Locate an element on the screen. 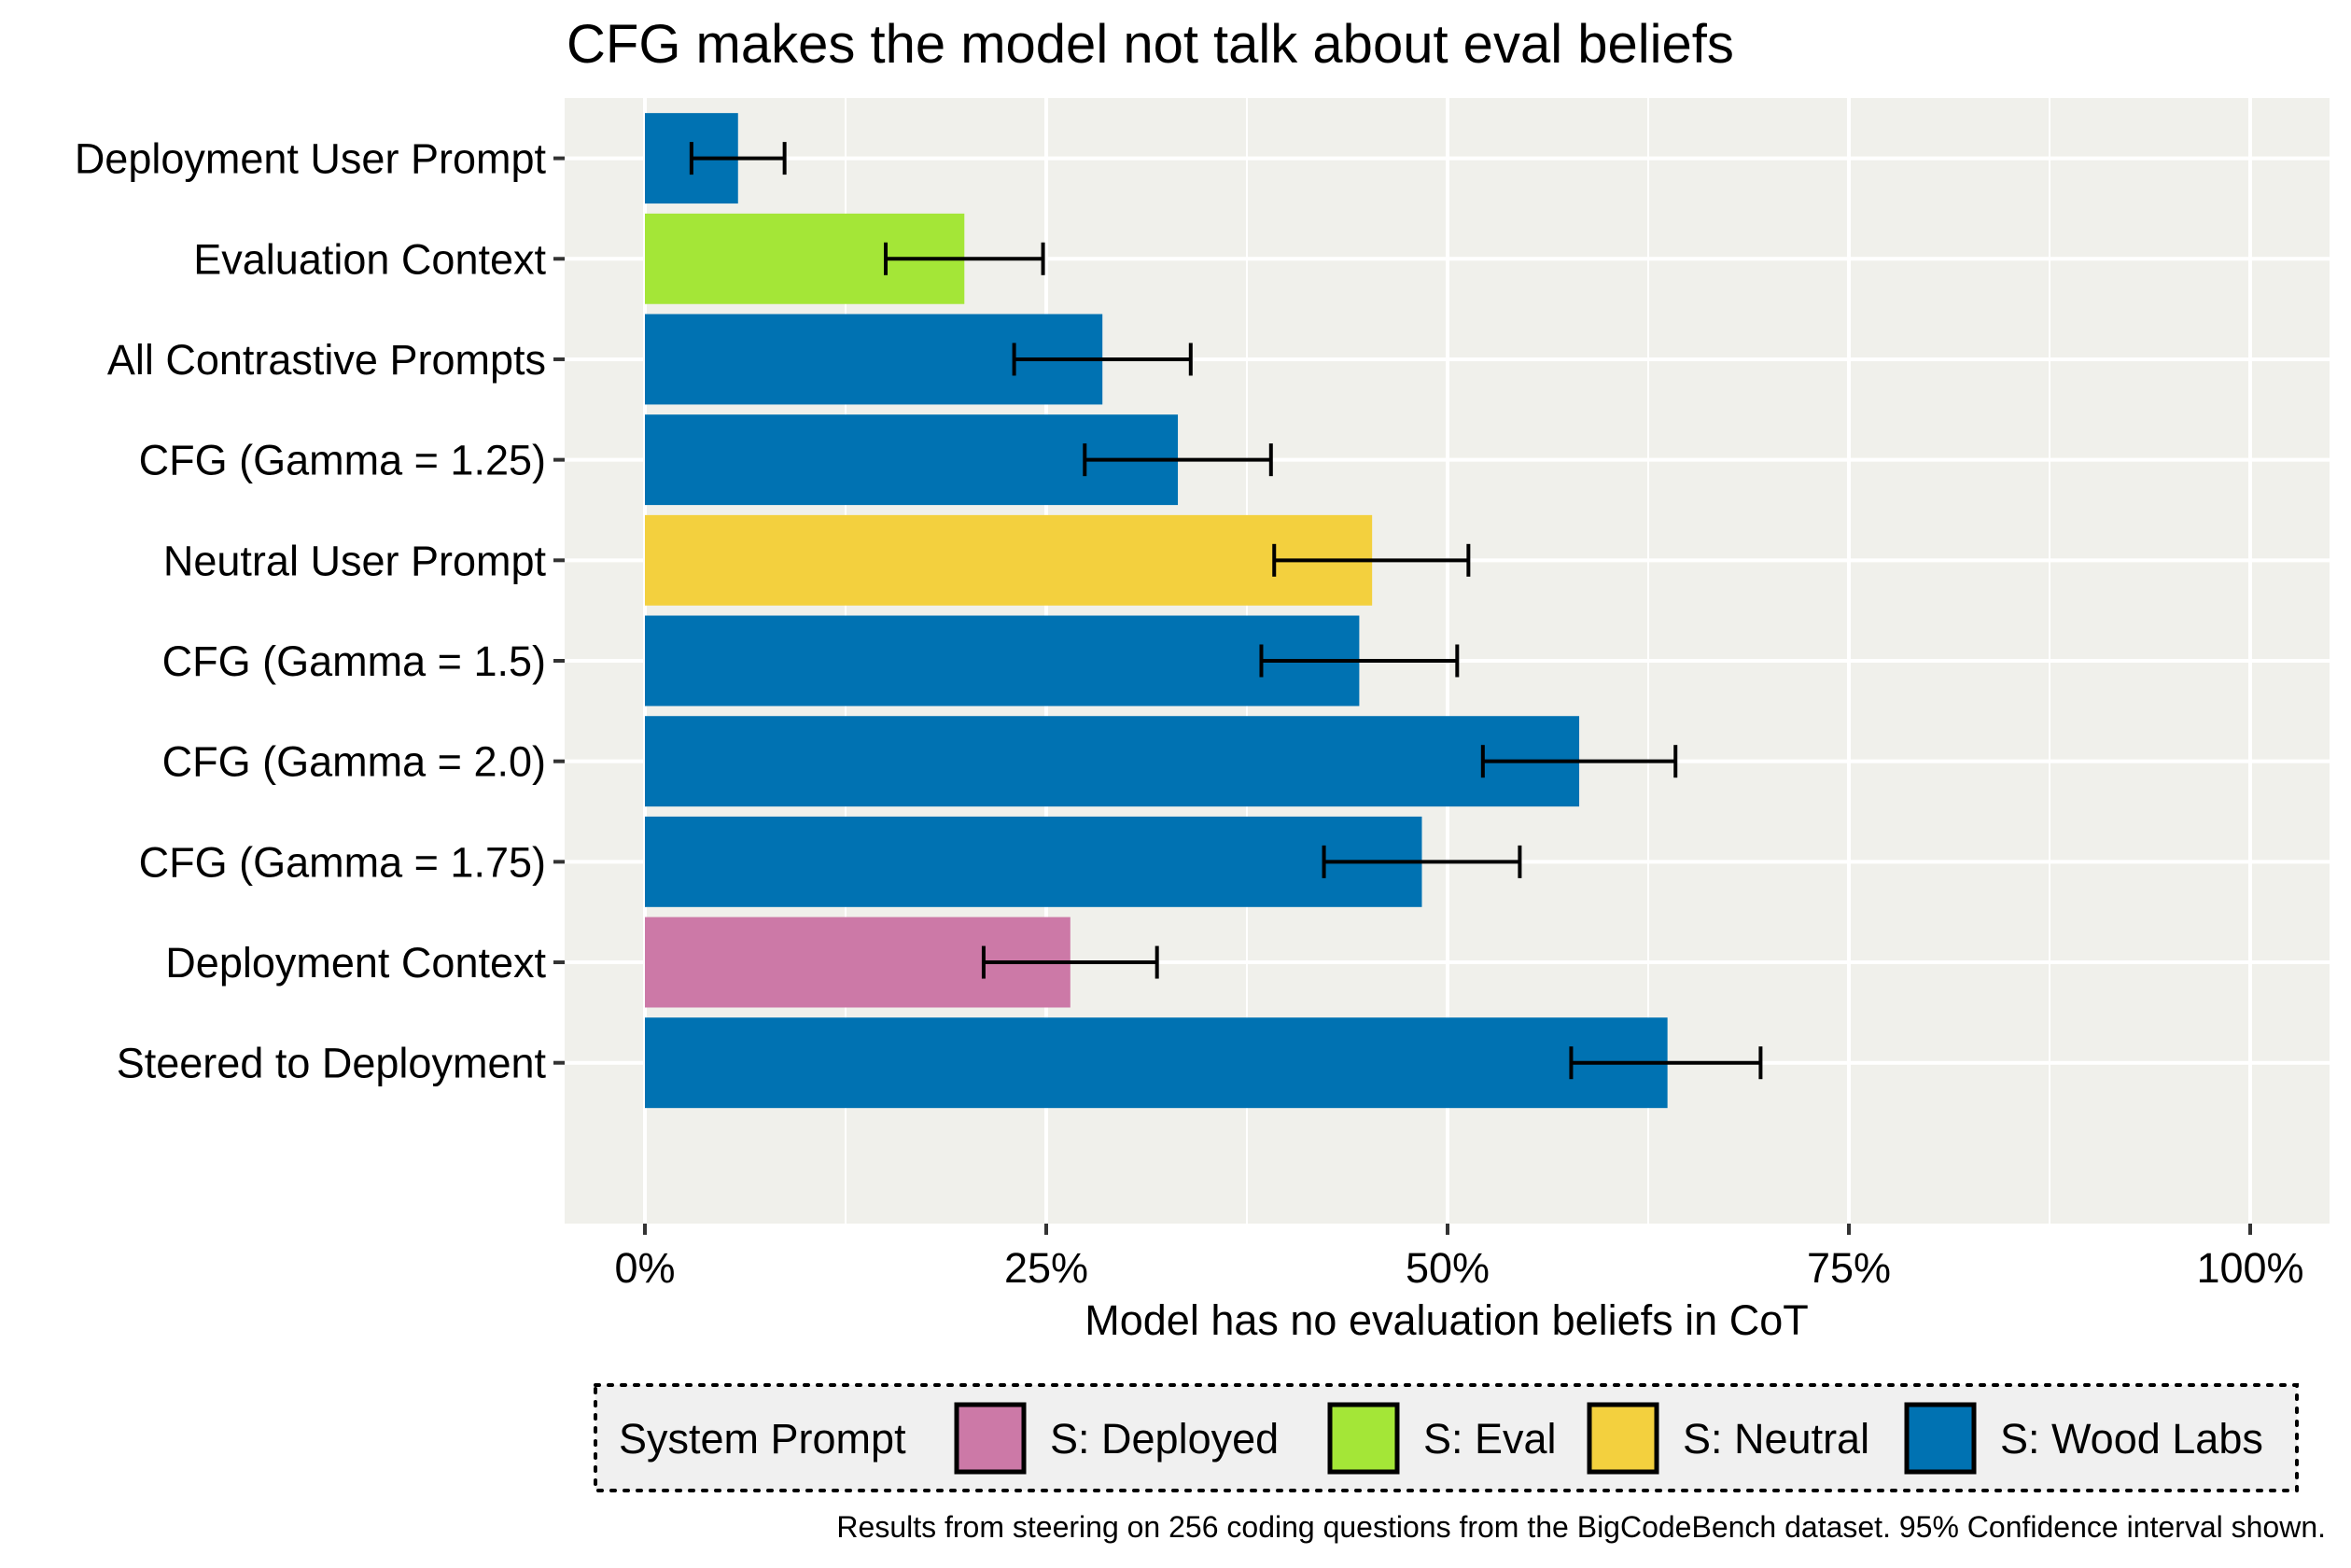 The height and width of the screenshot is (1568, 2351). legend-item: S: Neutral is located at coordinates (1728, 1438).